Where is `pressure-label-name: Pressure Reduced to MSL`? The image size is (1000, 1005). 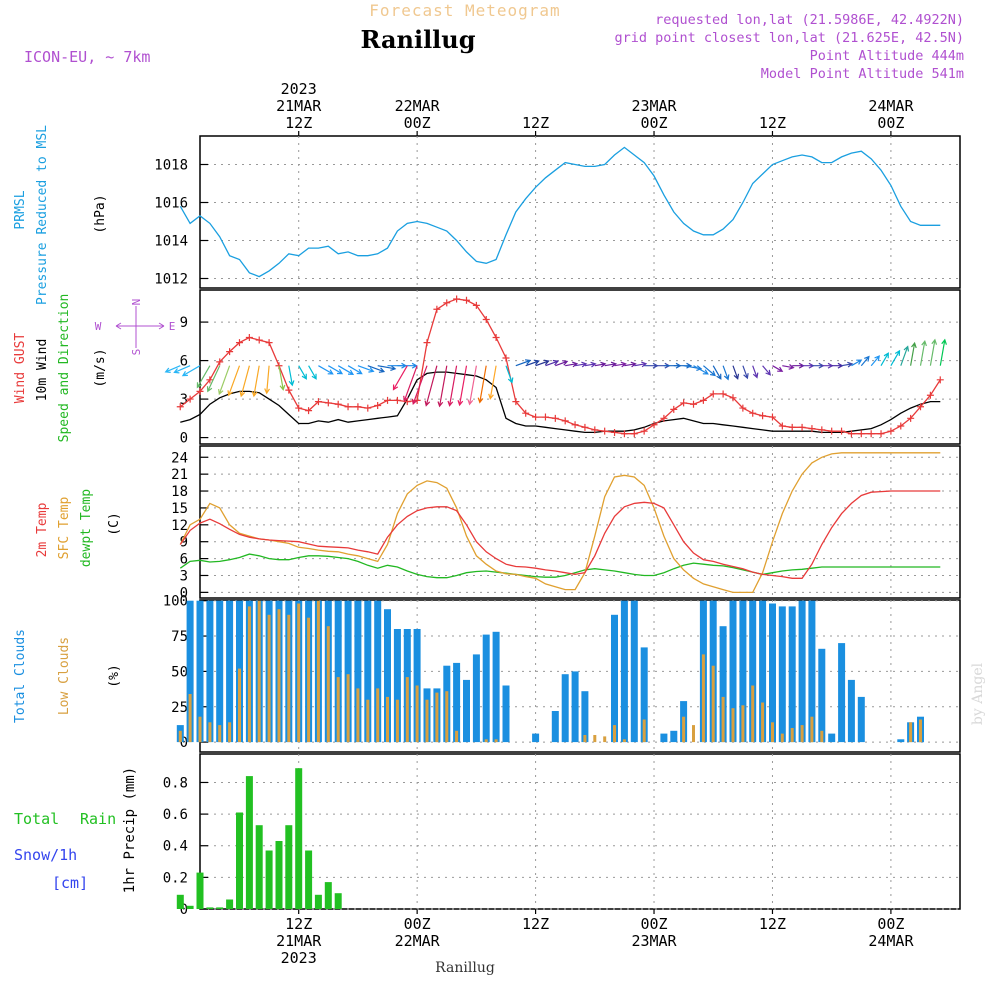
pressure-label-name: Pressure Reduced to MSL is located at coordinates (42, 215).